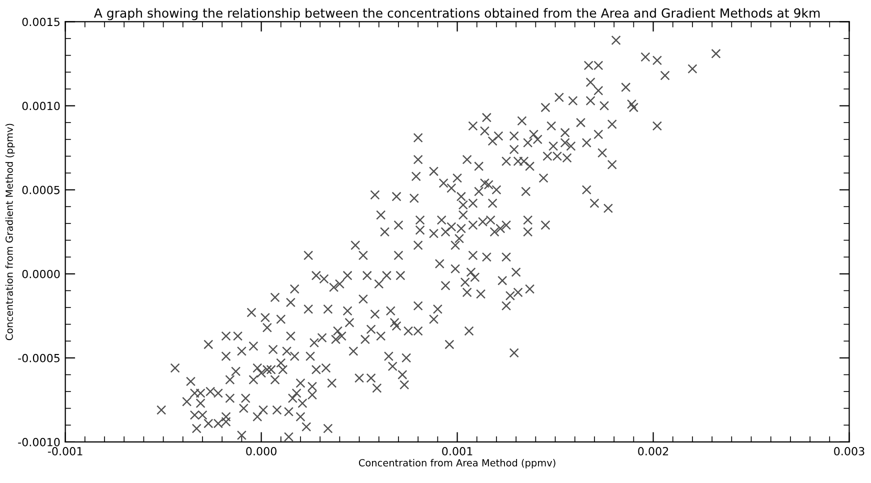 The width and height of the screenshot is (871, 483). Describe the element at coordinates (457, 463) in the screenshot. I see `x-axis-title: Concentration from Area Method (ppmv)` at that location.